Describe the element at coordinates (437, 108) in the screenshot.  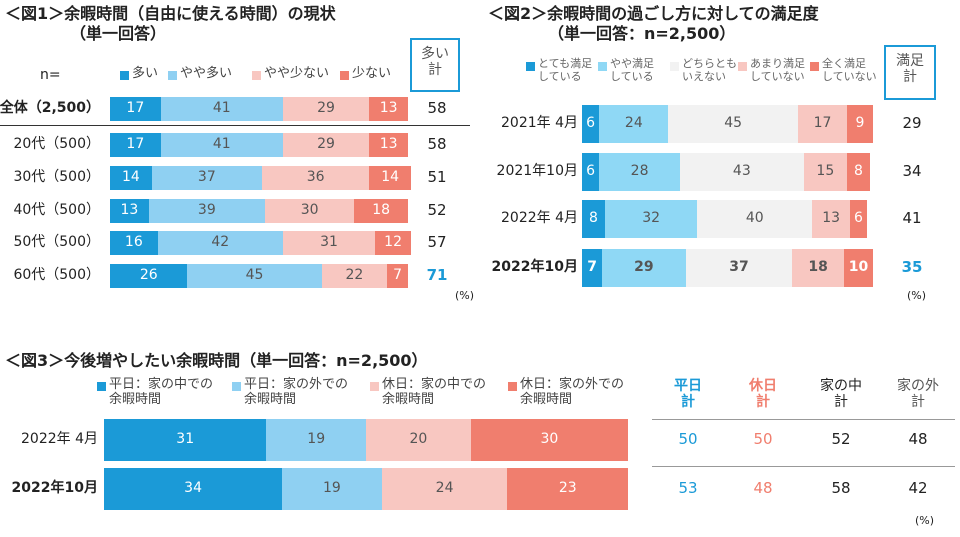
I see `total-value: 58` at that location.